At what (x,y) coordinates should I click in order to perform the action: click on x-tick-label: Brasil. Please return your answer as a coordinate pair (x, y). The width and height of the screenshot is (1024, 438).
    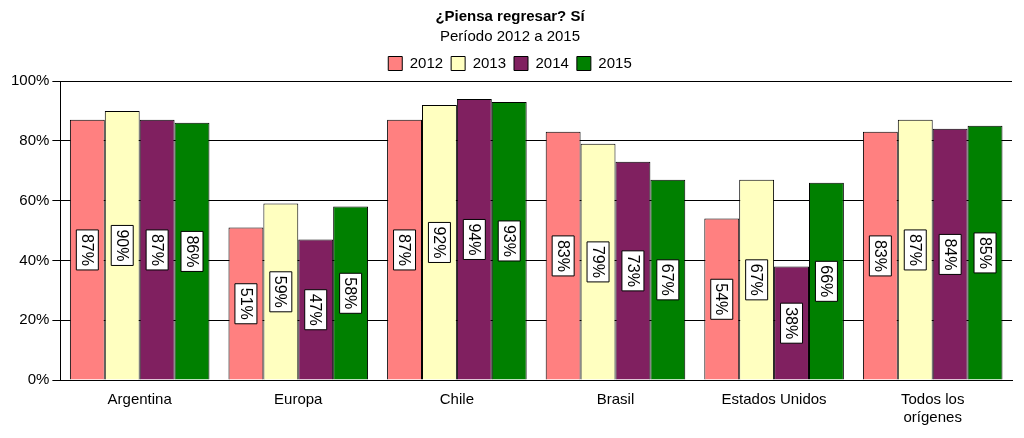
    Looking at the image, I should click on (615, 399).